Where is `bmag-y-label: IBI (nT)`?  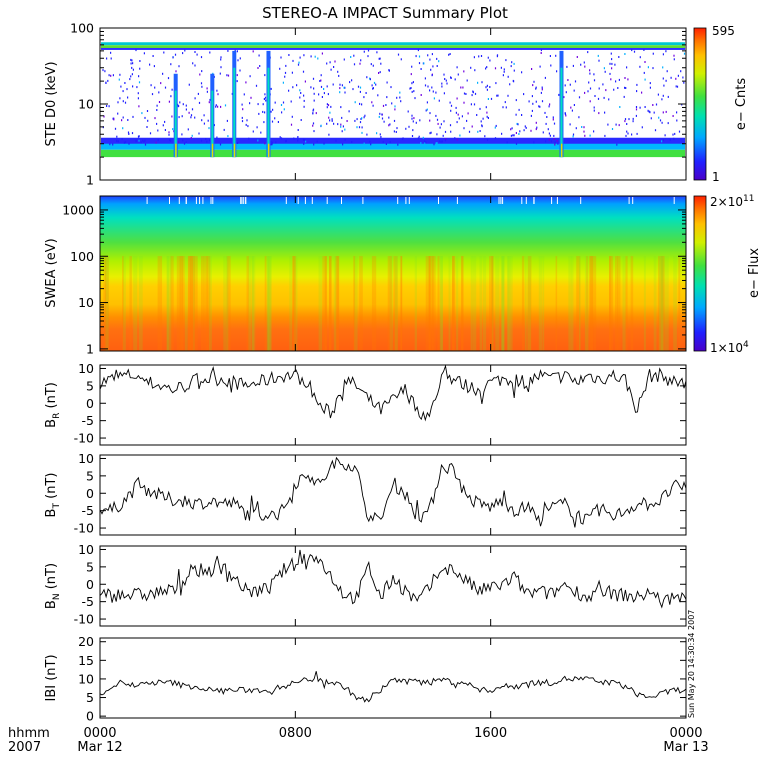 bmag-y-label: IBI (nT) is located at coordinates (51, 677).